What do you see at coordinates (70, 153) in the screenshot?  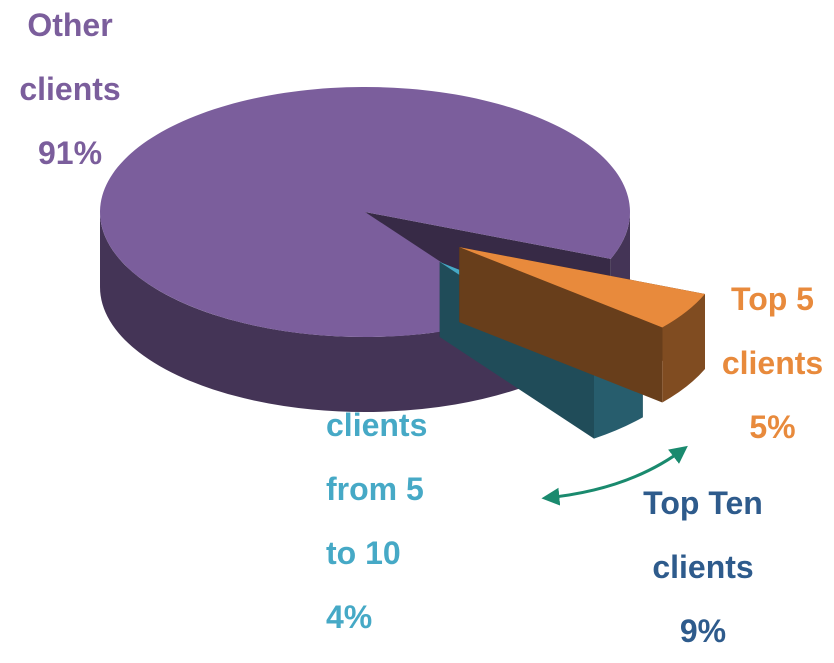 I see `value-label: 91%` at bounding box center [70, 153].